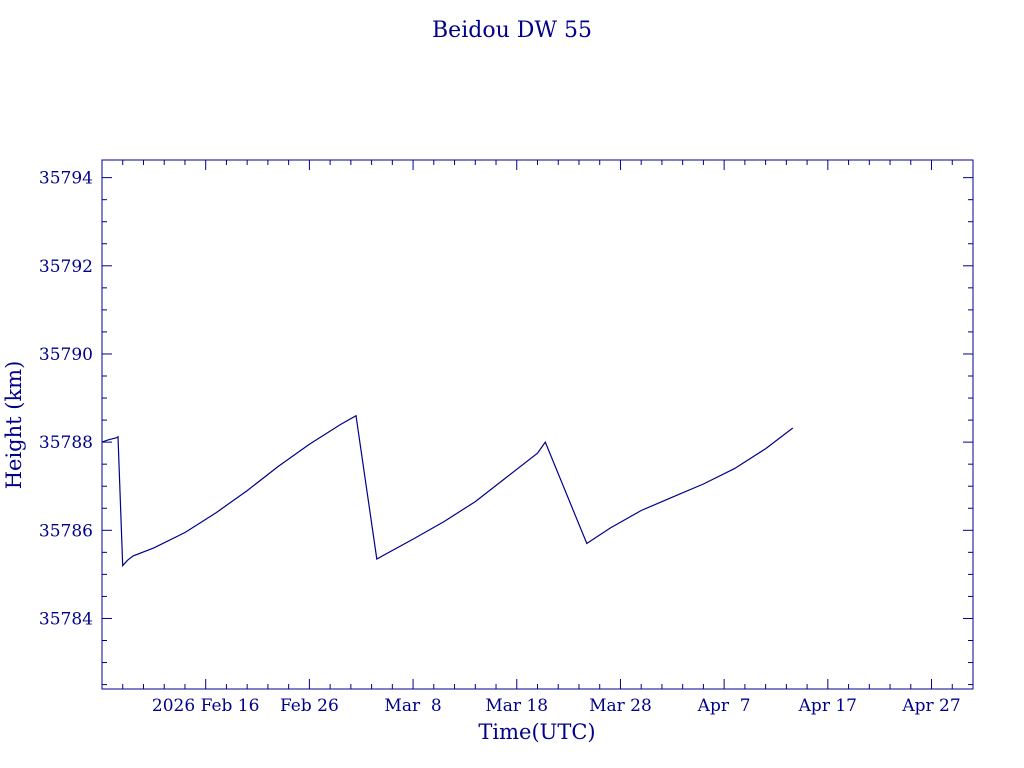 This screenshot has height=768, width=1024. Describe the element at coordinates (66, 399) in the screenshot. I see `y-tick-labels: 35784 35786 35788 35790 35792 35794` at that location.